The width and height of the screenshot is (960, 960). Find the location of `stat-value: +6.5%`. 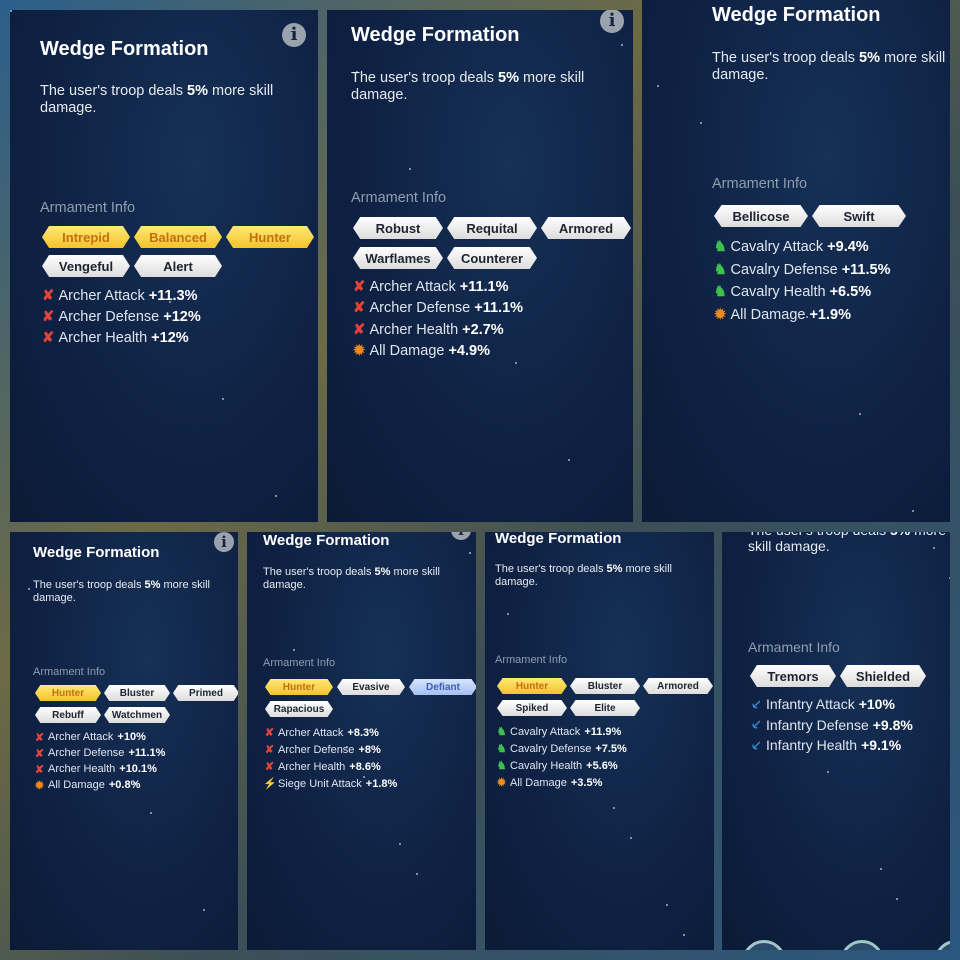

stat-value: +6.5% is located at coordinates (850, 292).